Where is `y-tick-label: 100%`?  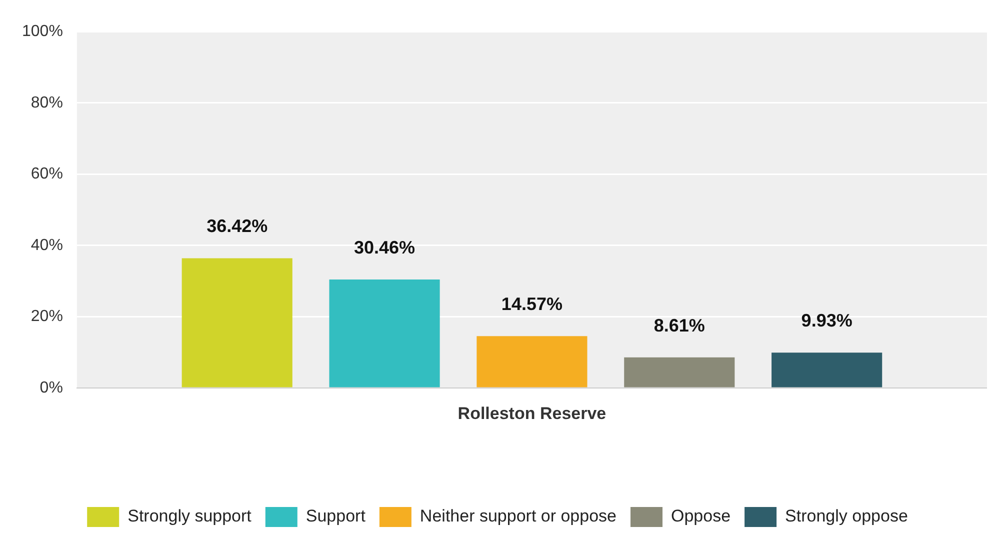 y-tick-label: 100% is located at coordinates (42, 31).